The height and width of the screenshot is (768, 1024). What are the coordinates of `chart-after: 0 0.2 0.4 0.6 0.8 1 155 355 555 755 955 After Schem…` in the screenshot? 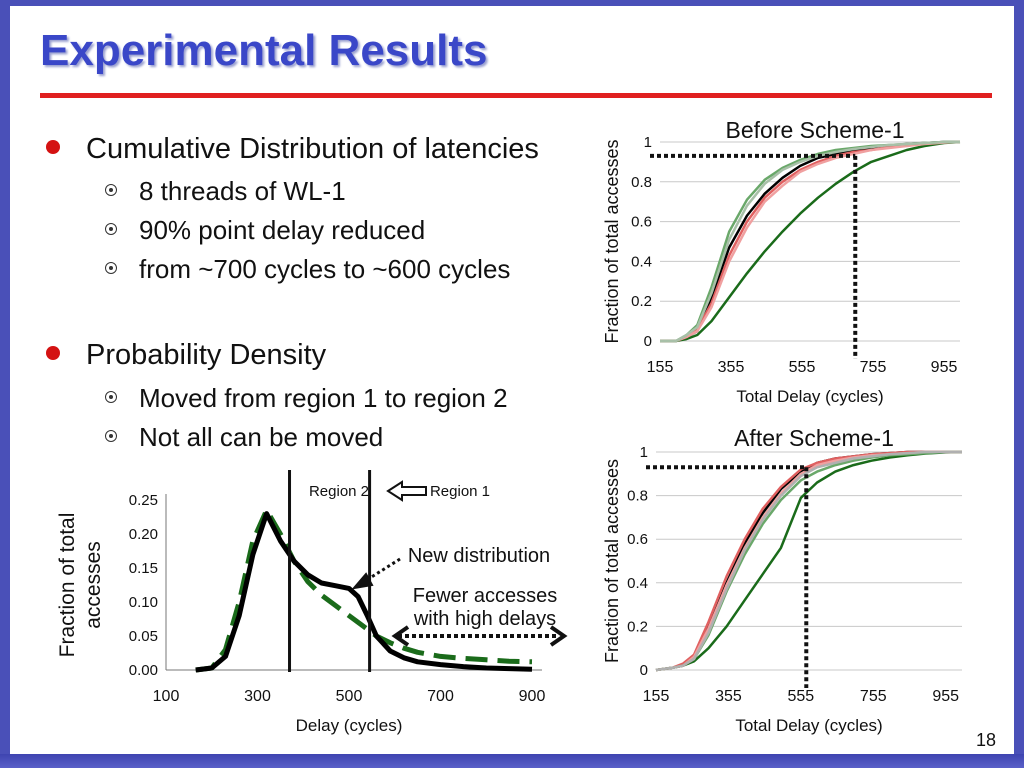 It's located at (782, 580).